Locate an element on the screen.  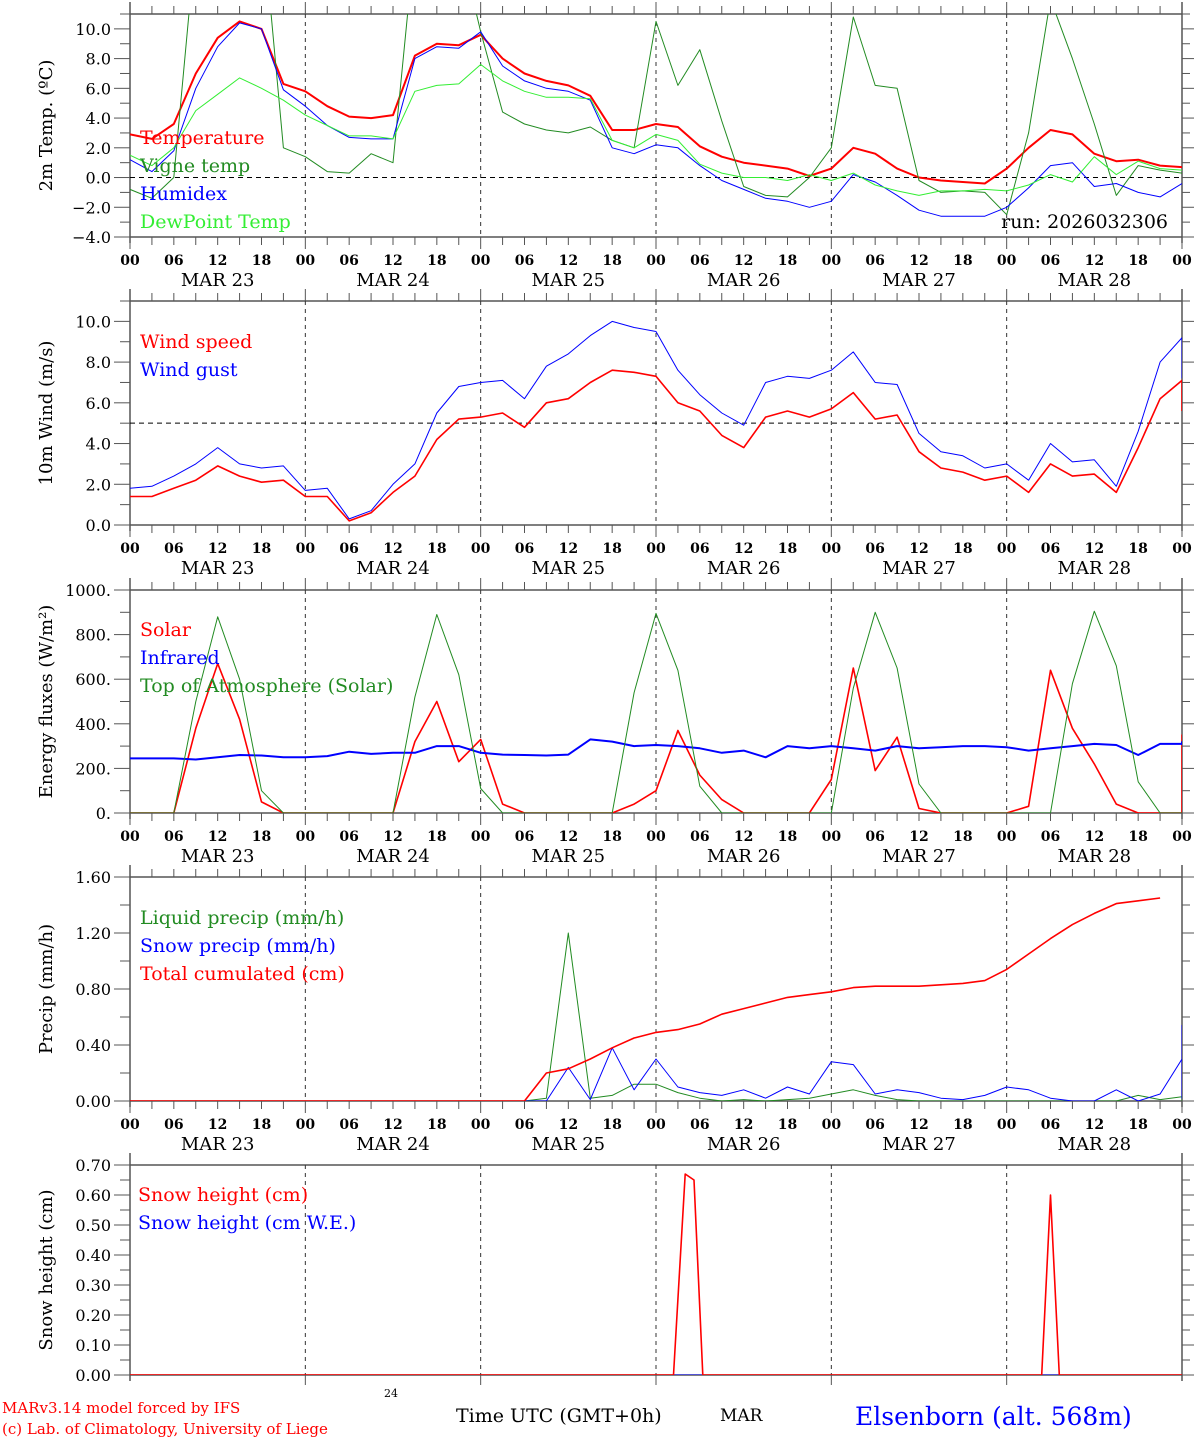
time-axis-title: Time UTC (GMT+0h) is located at coordinates (559, 1416).